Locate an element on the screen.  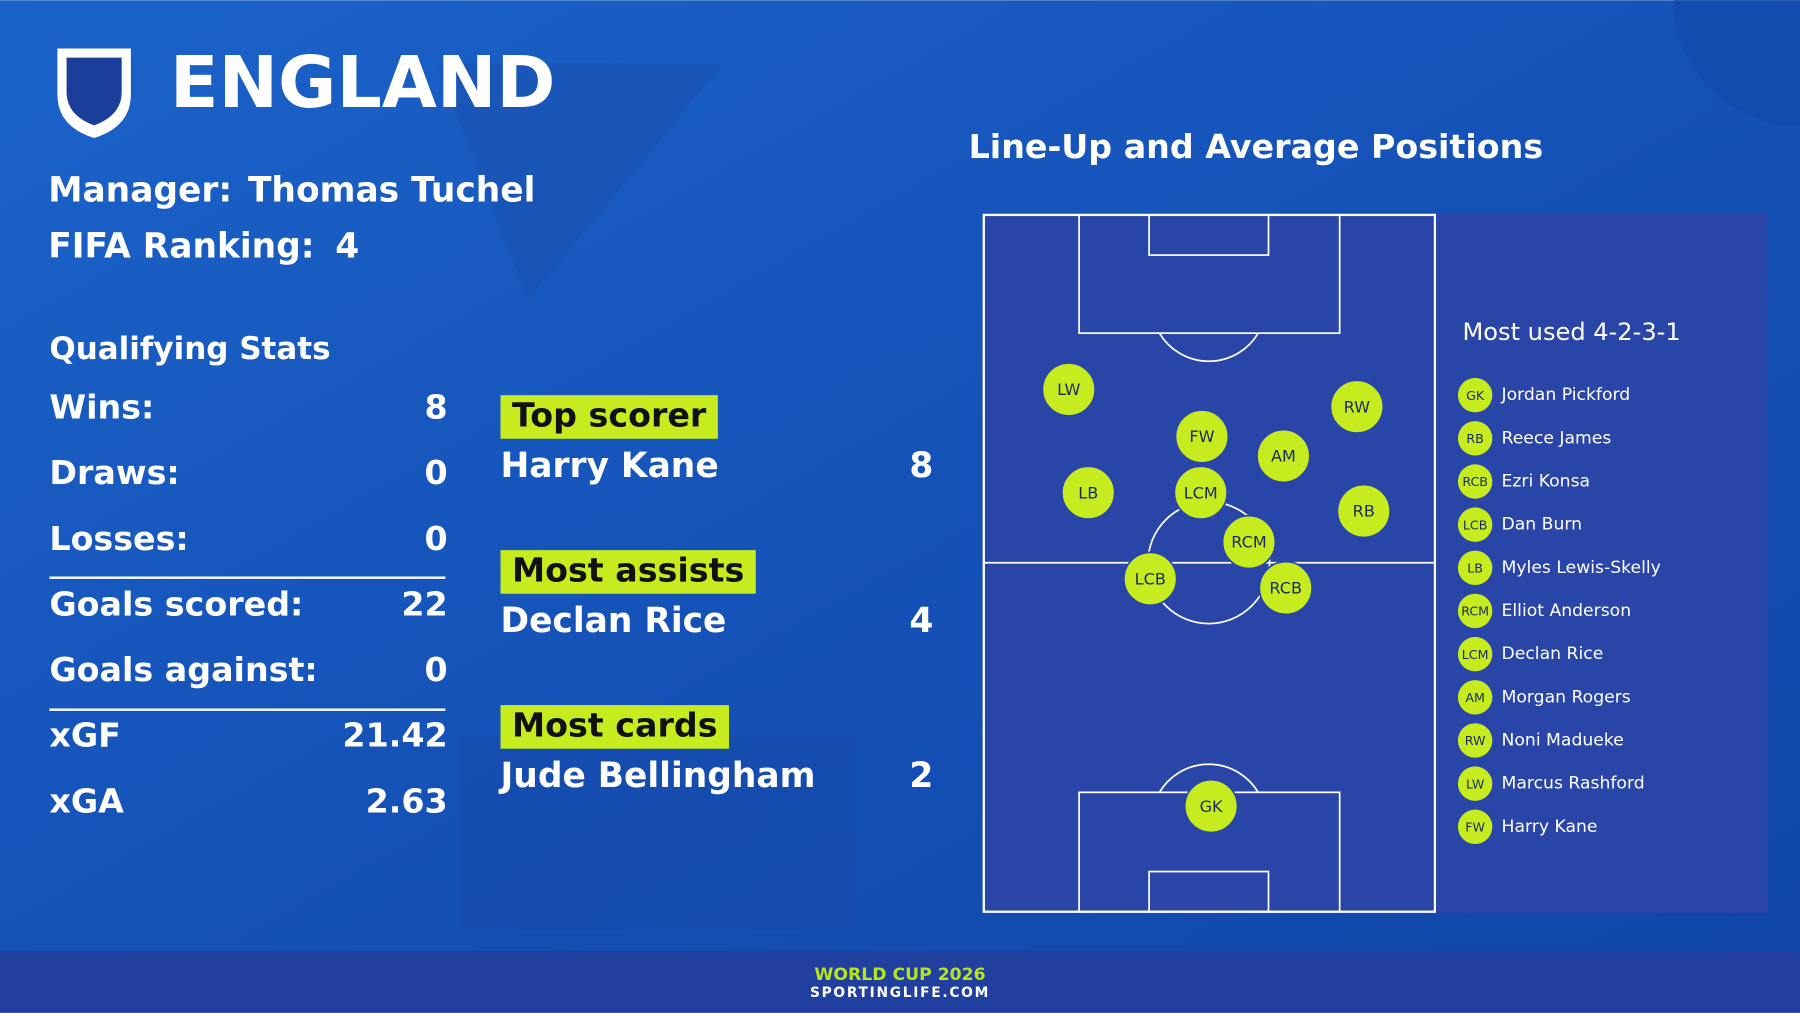
marker-label: RW is located at coordinates (1357, 406).